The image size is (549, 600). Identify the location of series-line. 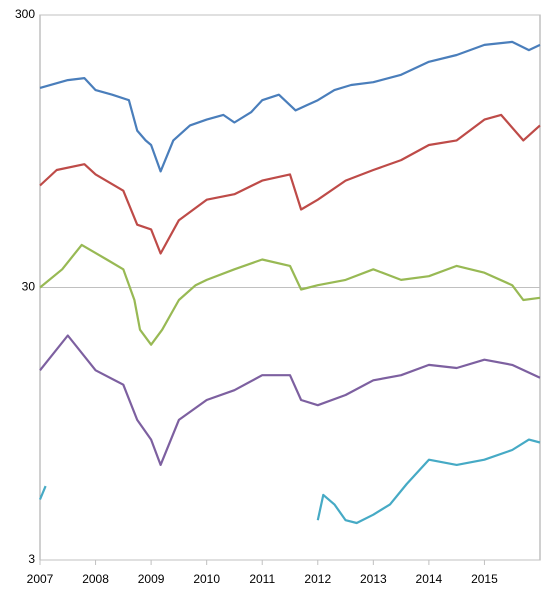
(289, 481).